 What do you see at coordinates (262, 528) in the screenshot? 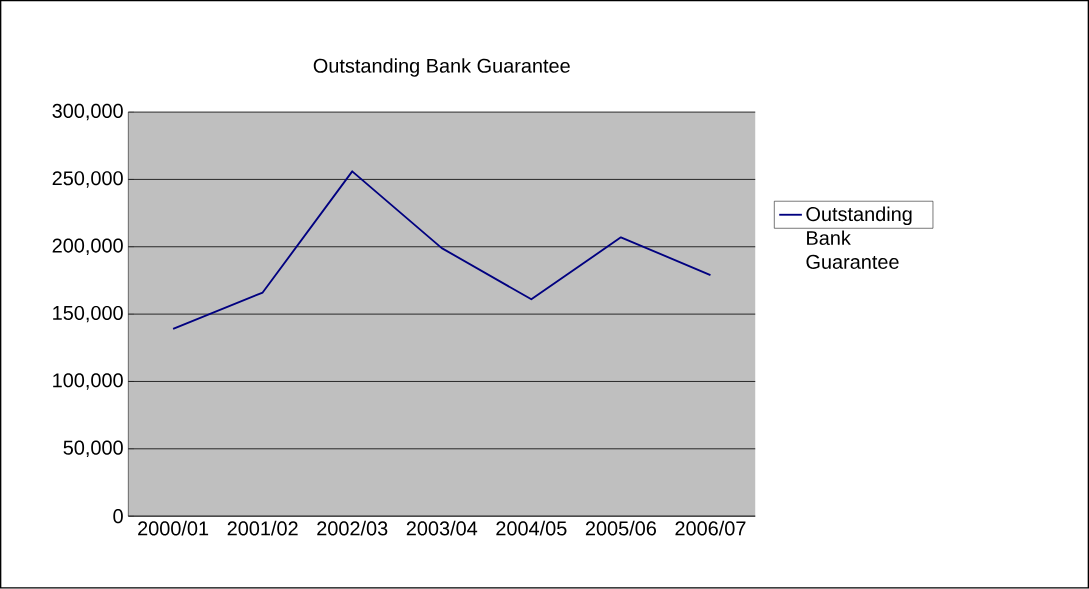
I see `x-tick-label: 2001/02` at bounding box center [262, 528].